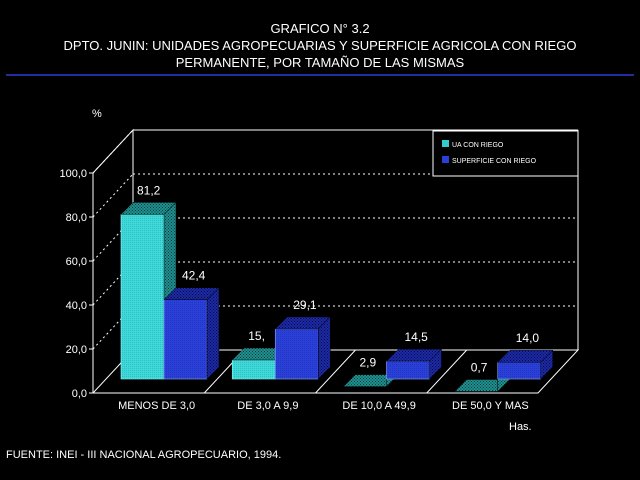 The height and width of the screenshot is (480, 640). I want to click on data-label-ua: 15,, so click(256, 336).